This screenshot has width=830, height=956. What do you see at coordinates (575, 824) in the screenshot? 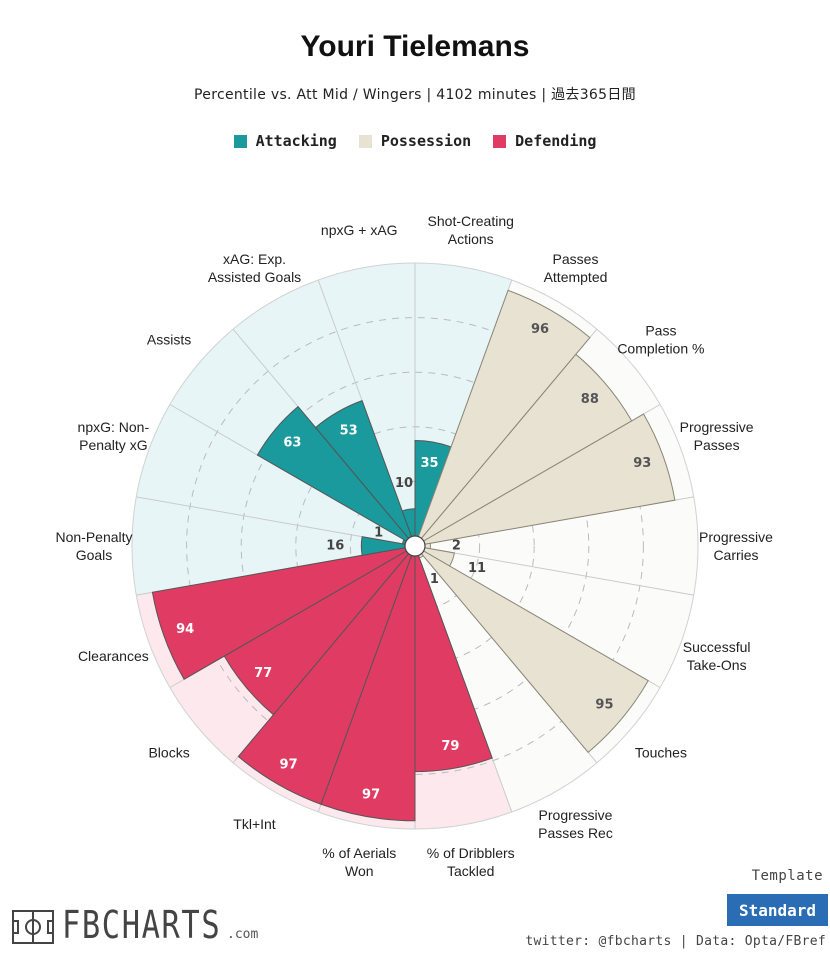
I see `category-label-7: Progressive Passes Rec` at bounding box center [575, 824].